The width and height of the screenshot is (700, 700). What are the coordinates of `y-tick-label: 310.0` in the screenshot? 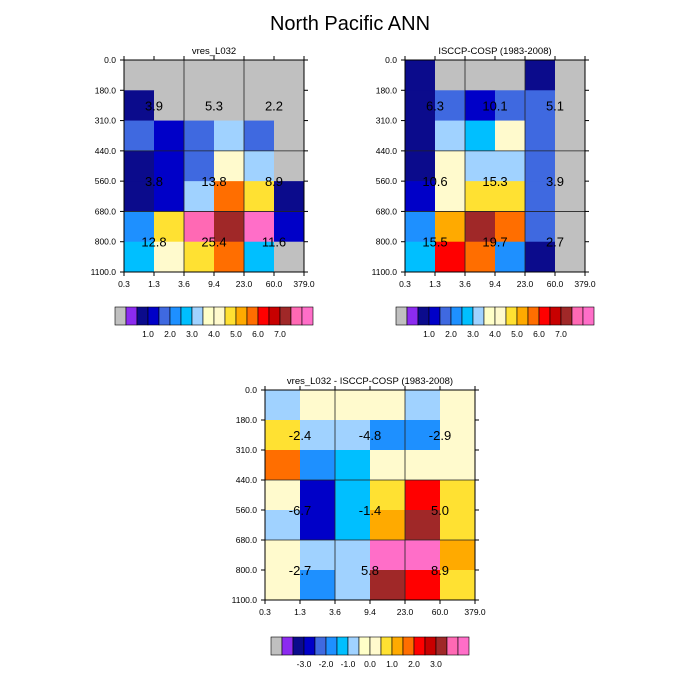 It's located at (387, 121).